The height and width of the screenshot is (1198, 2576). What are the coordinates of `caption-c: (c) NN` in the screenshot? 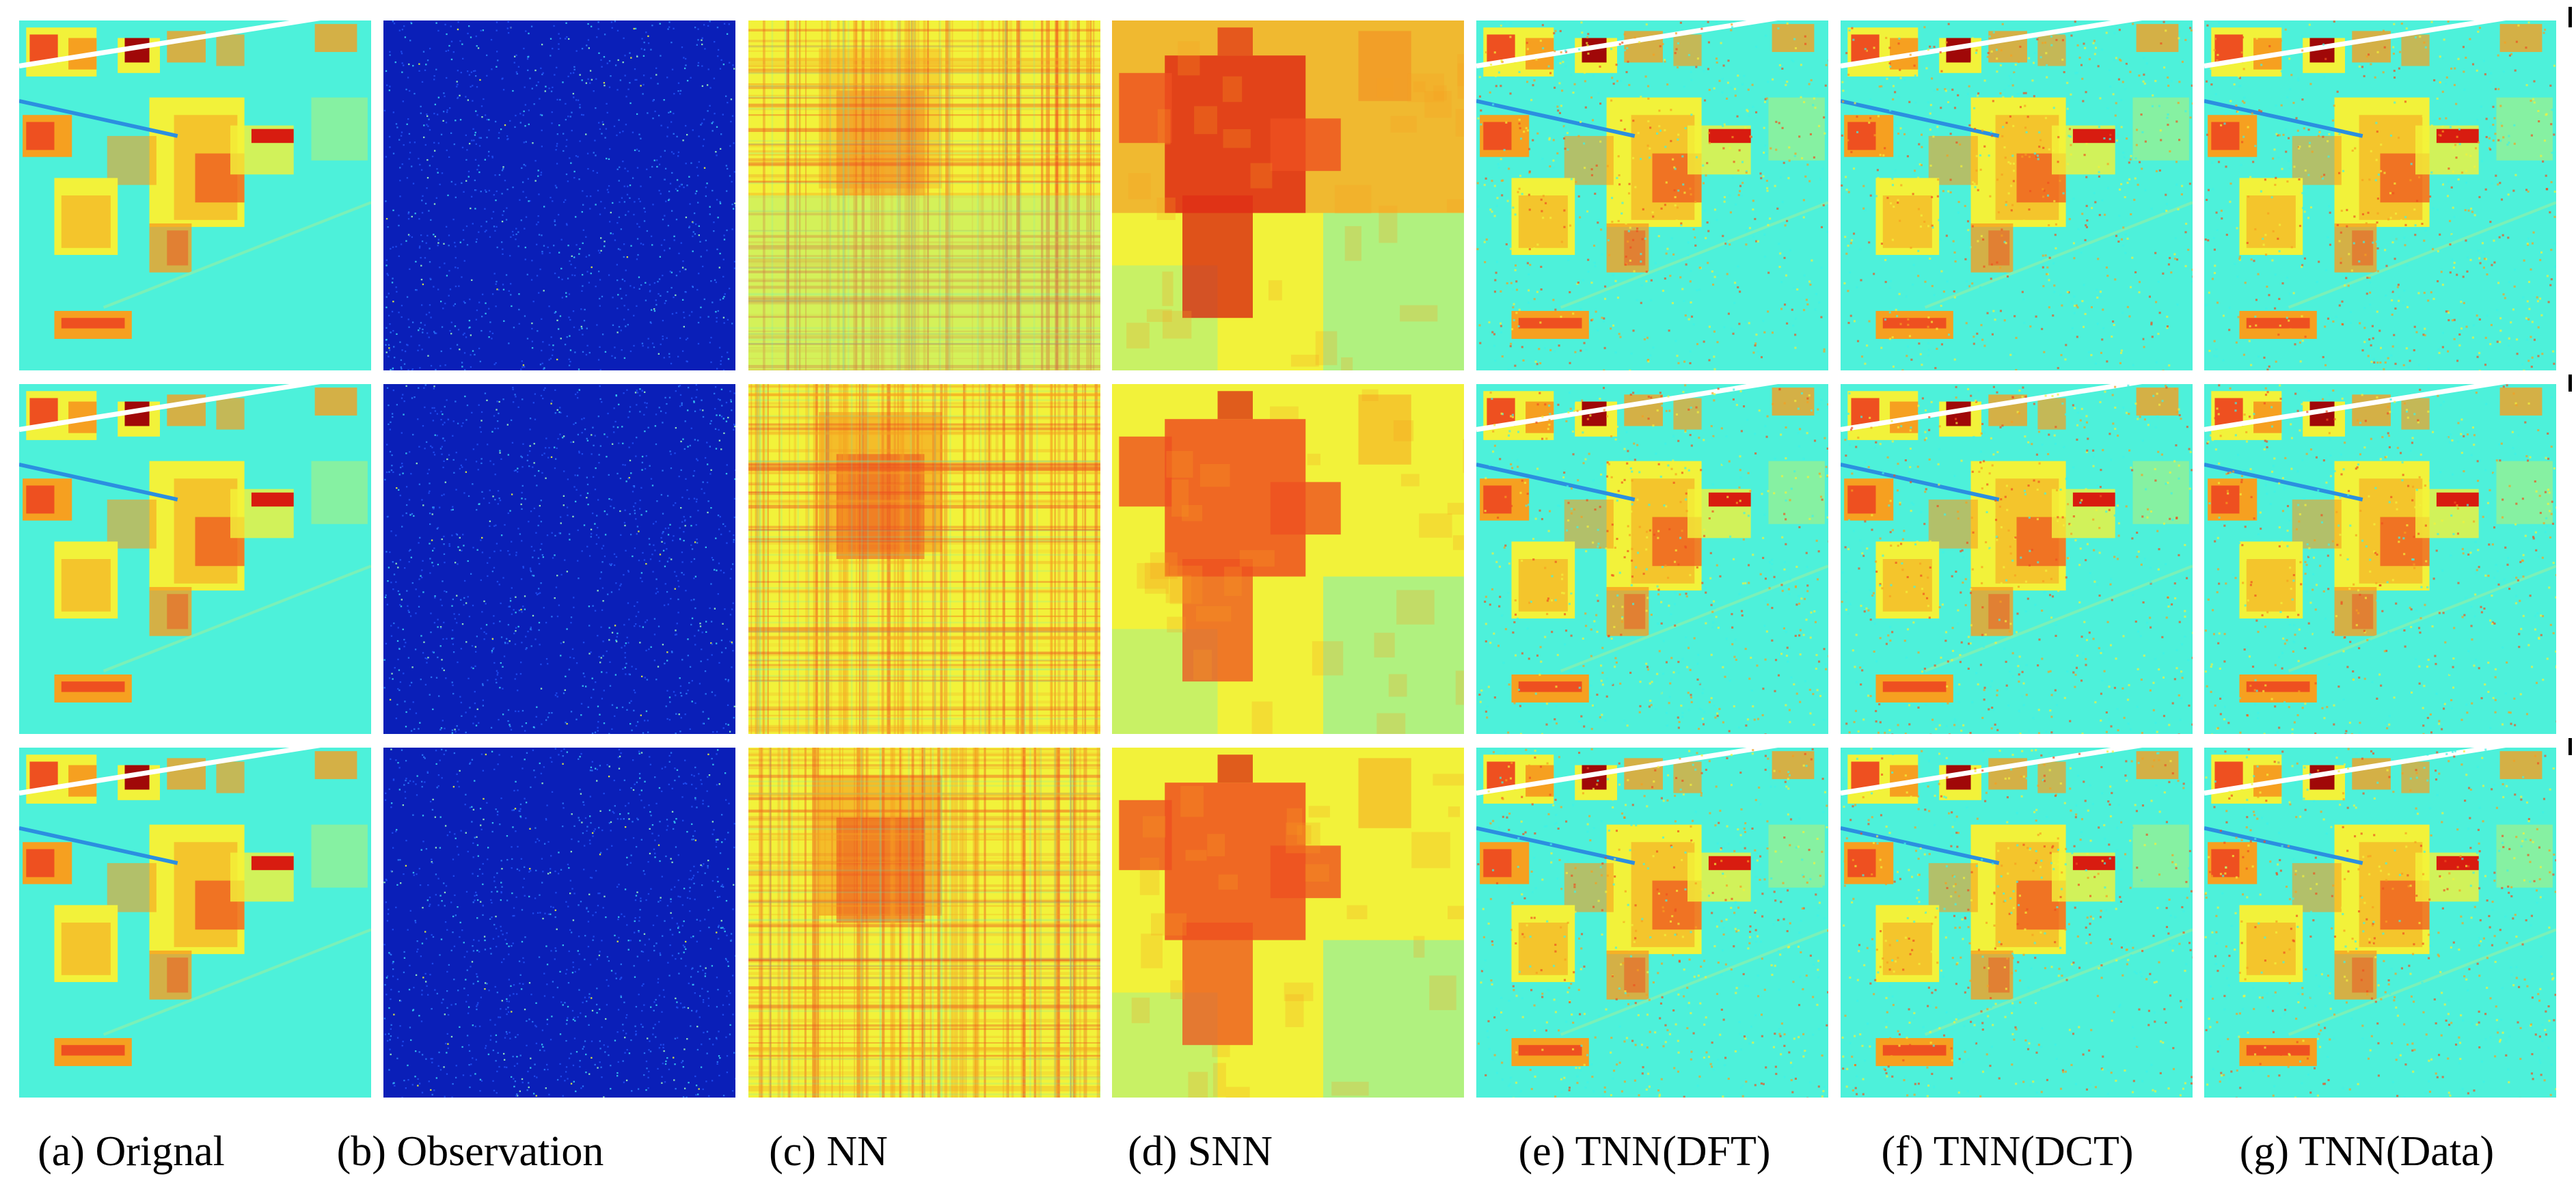 It's located at (828, 1151).